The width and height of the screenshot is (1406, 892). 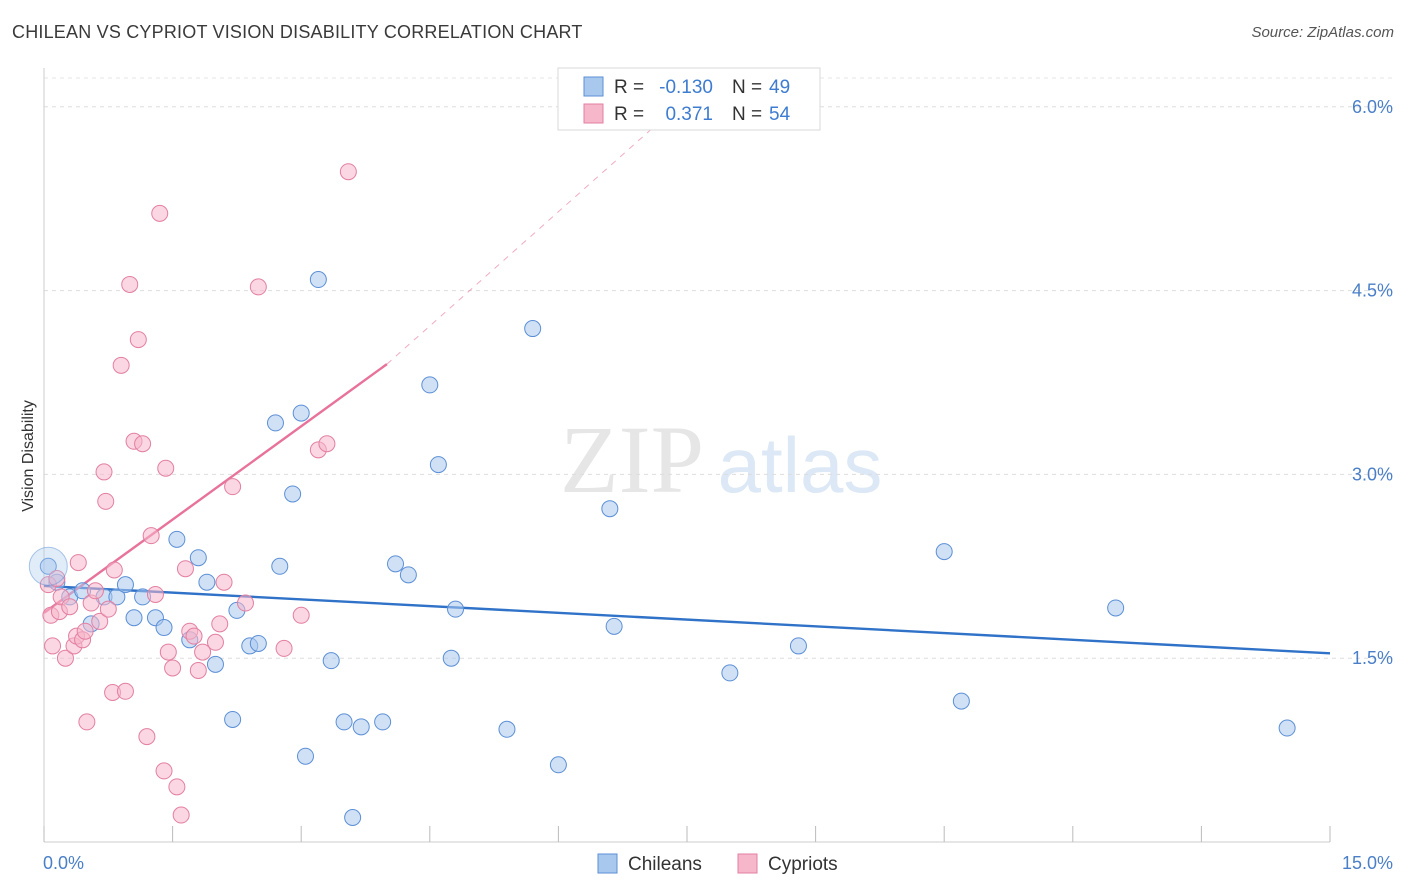 I want to click on cypriot-trend-line, so click(x=215, y=488).